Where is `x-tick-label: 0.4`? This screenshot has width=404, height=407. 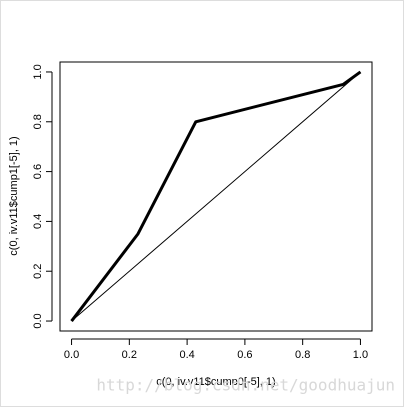 x-tick-label: 0.4 is located at coordinates (186, 355).